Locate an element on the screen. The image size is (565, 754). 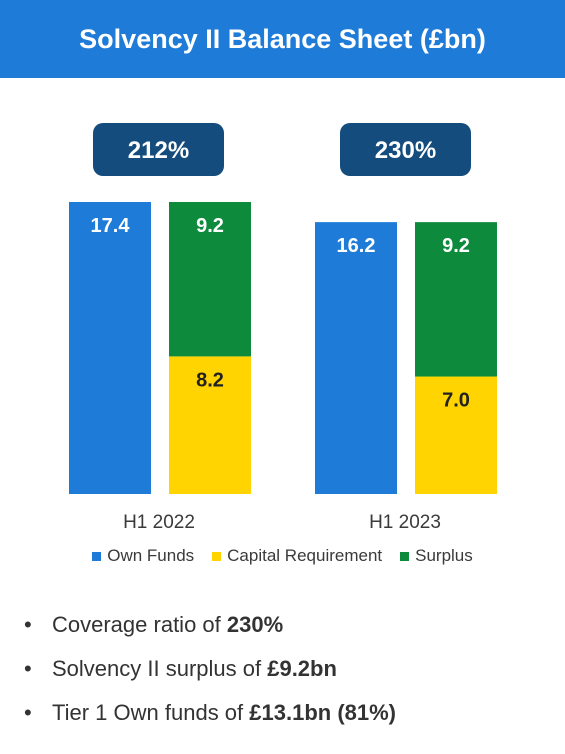
bullet-text: Coverage ratio of is located at coordinates (139, 624).